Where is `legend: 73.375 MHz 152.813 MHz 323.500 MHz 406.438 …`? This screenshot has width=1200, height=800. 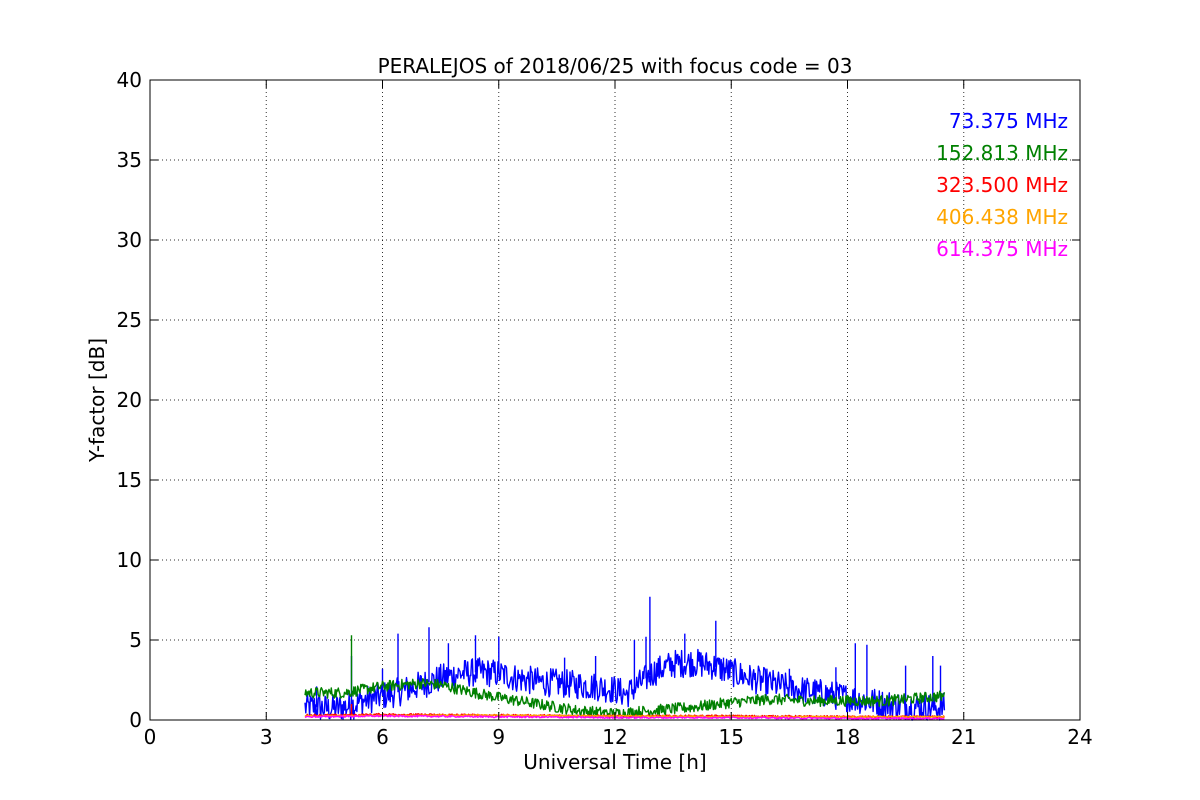
legend: 73.375 MHz 152.813 MHz 323.500 MHz 406.438 … is located at coordinates (1002, 185).